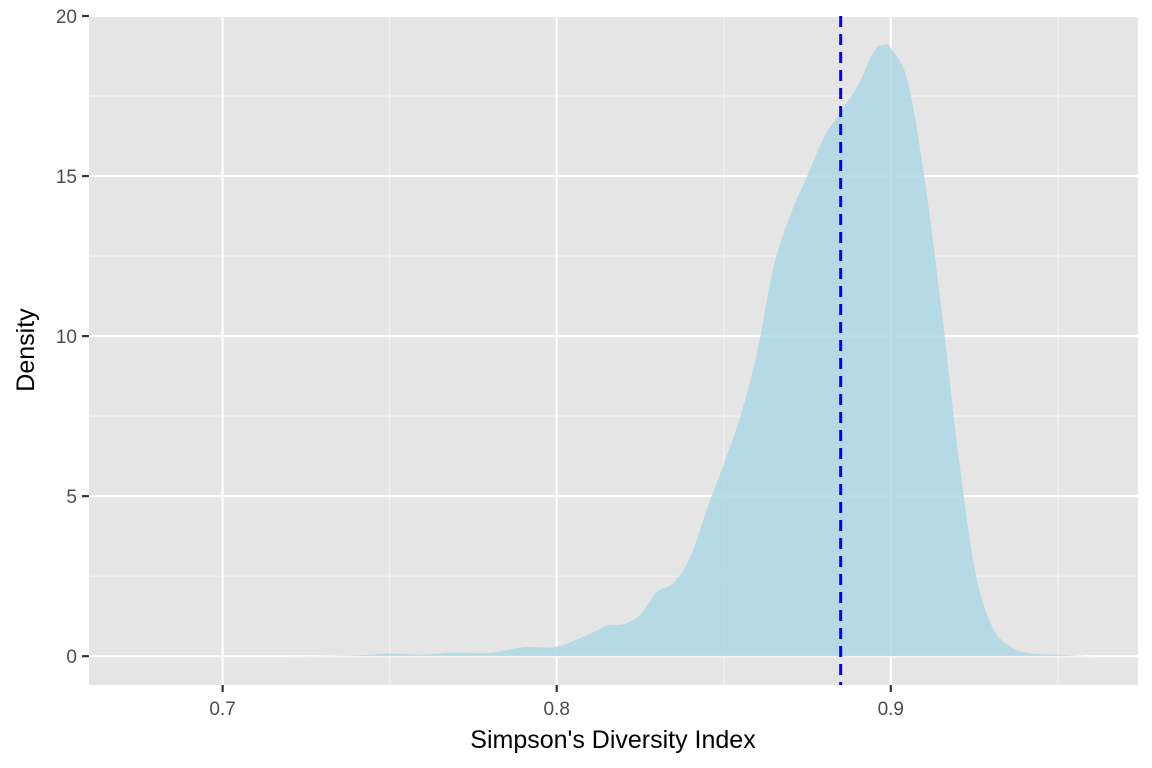 The width and height of the screenshot is (1152, 768). What do you see at coordinates (66, 17) in the screenshot?
I see `y-tick-label: 20` at bounding box center [66, 17].